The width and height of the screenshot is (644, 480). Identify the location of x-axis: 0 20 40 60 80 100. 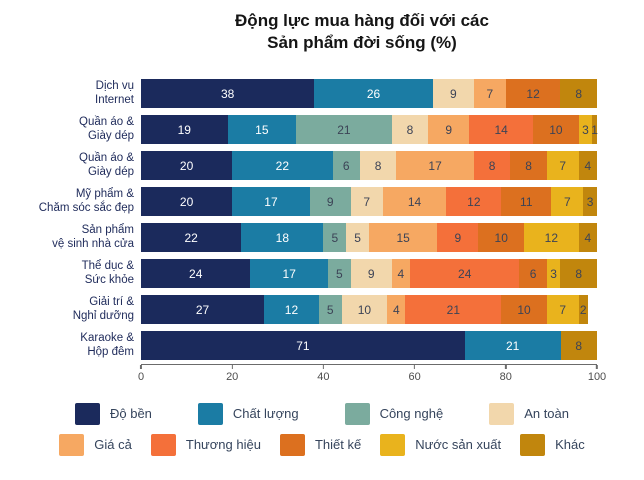
(372, 378).